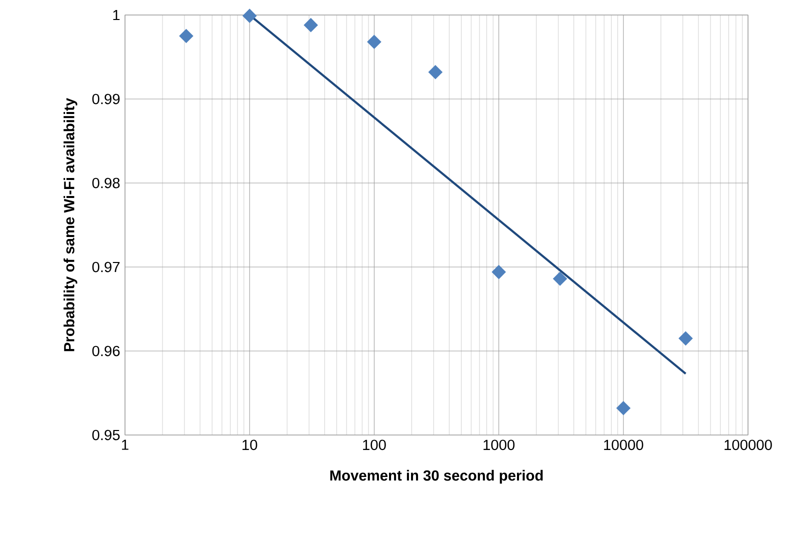 The image size is (795, 543). Describe the element at coordinates (374, 445) in the screenshot. I see `x-tick-label: 100` at that location.